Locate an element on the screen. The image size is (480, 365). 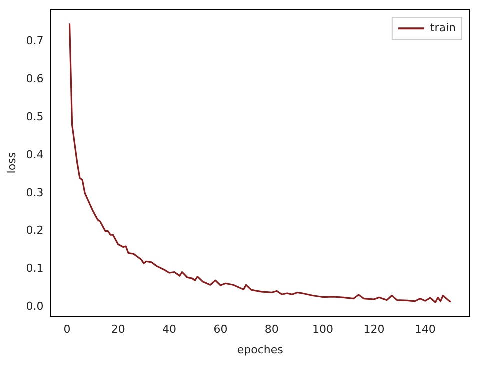
y-axis-title: loss is located at coordinates (11, 163).